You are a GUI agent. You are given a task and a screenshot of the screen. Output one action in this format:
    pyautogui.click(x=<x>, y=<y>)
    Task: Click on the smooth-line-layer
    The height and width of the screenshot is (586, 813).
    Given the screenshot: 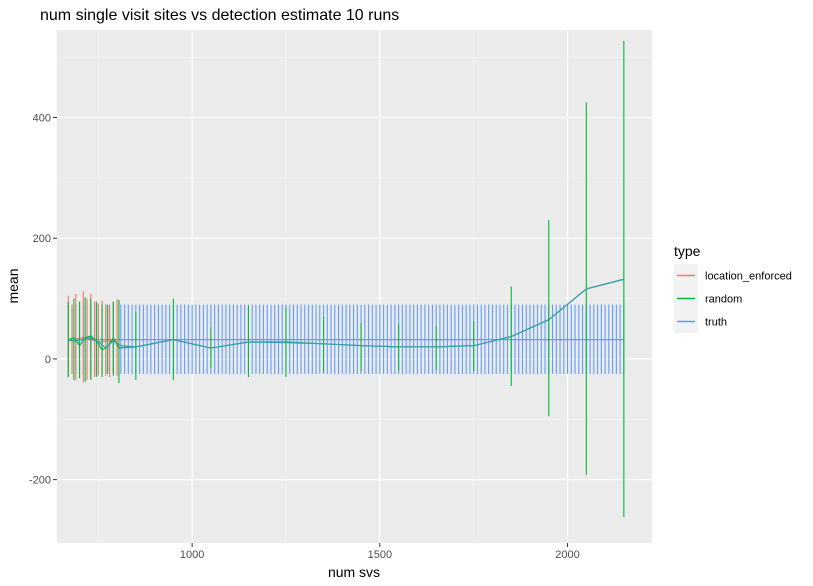 What is the action you would take?
    pyautogui.click(x=346, y=313)
    